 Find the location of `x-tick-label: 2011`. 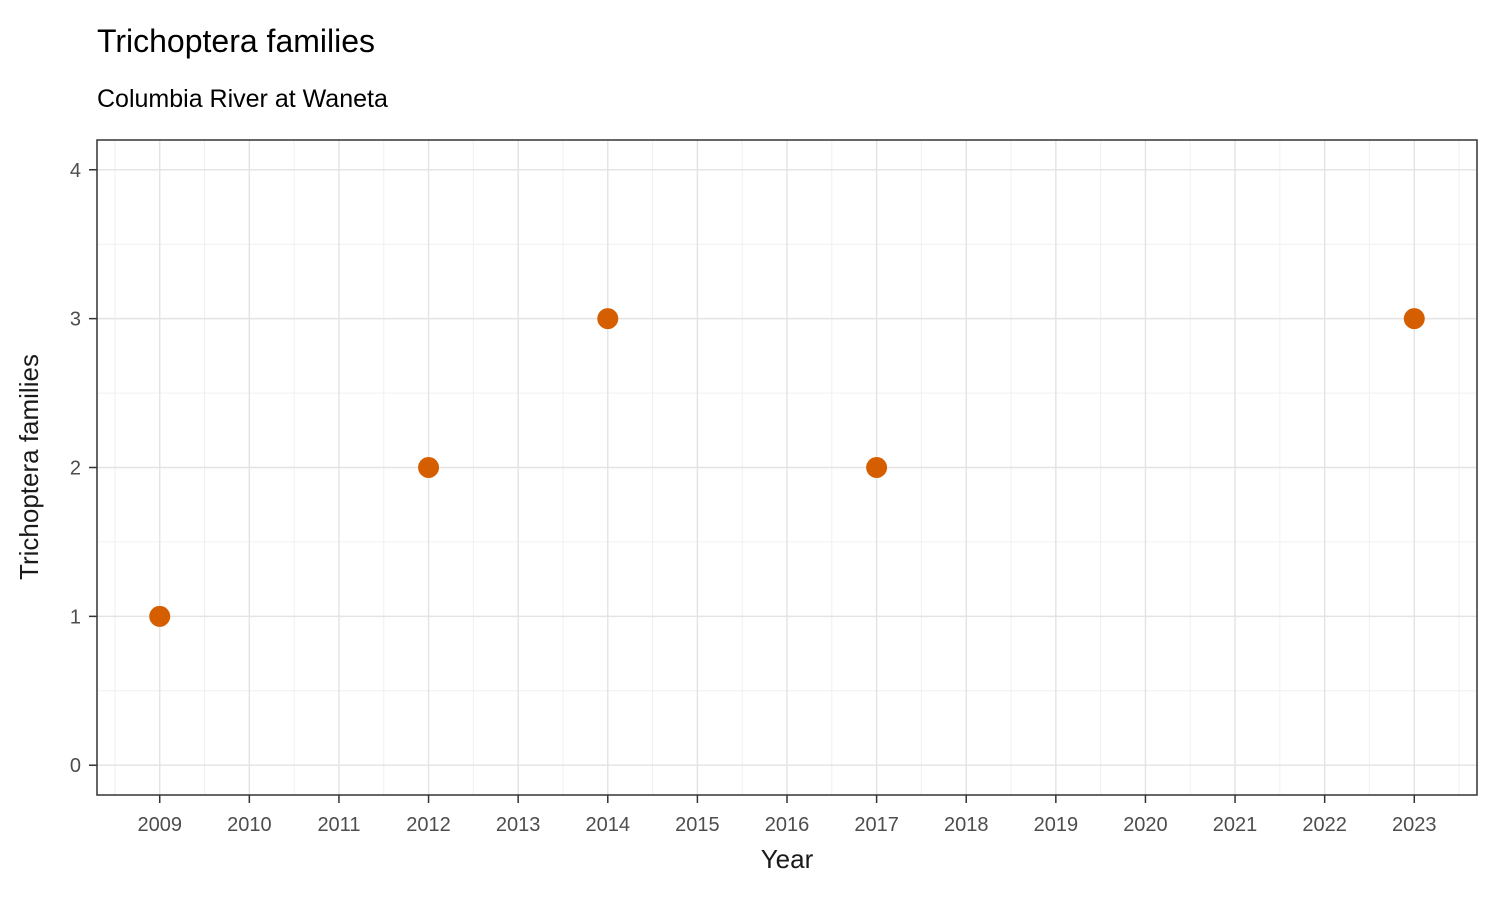

x-tick-label: 2011 is located at coordinates (338, 825).